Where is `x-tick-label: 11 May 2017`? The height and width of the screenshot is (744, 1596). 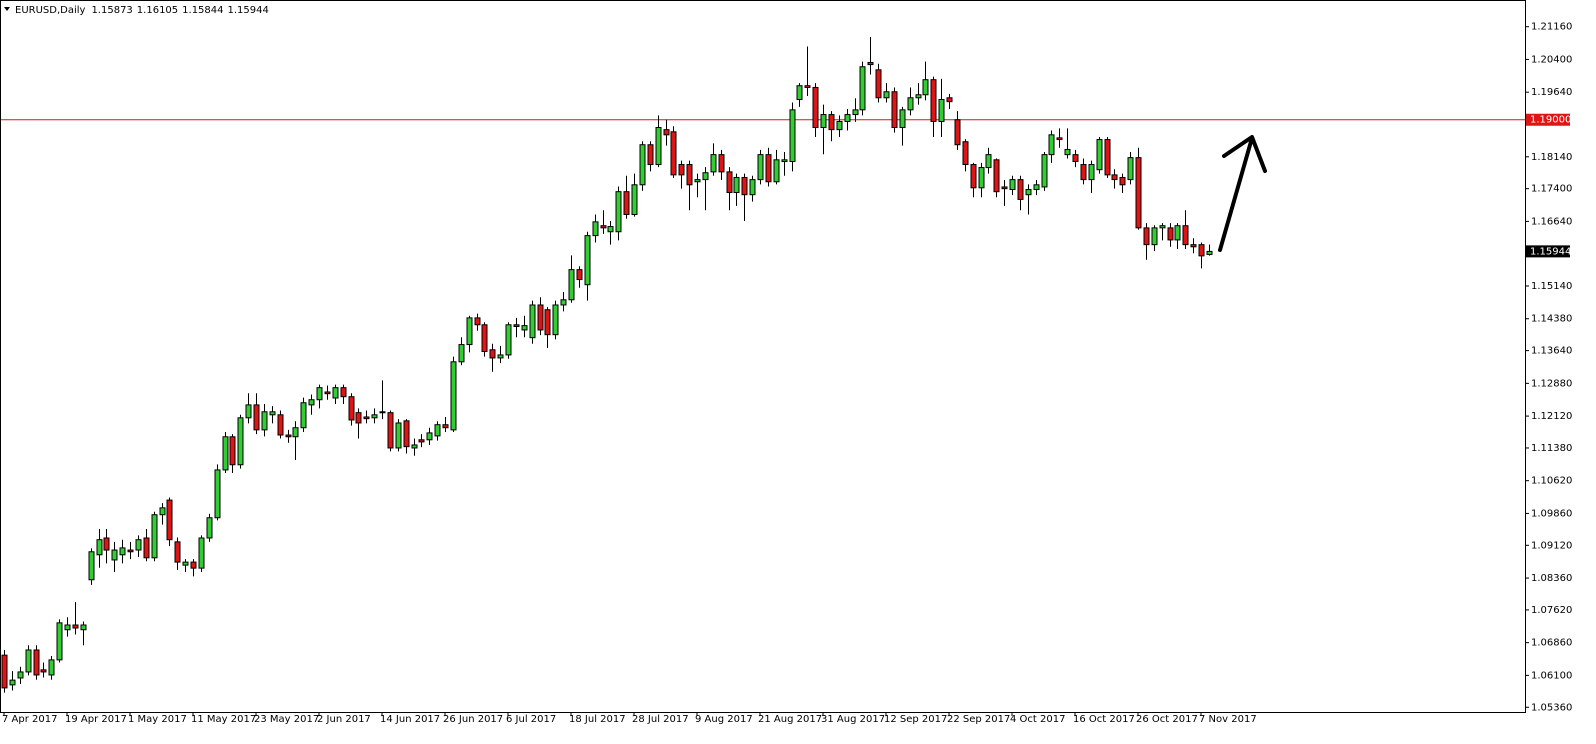 x-tick-label: 11 May 2017 is located at coordinates (223, 719).